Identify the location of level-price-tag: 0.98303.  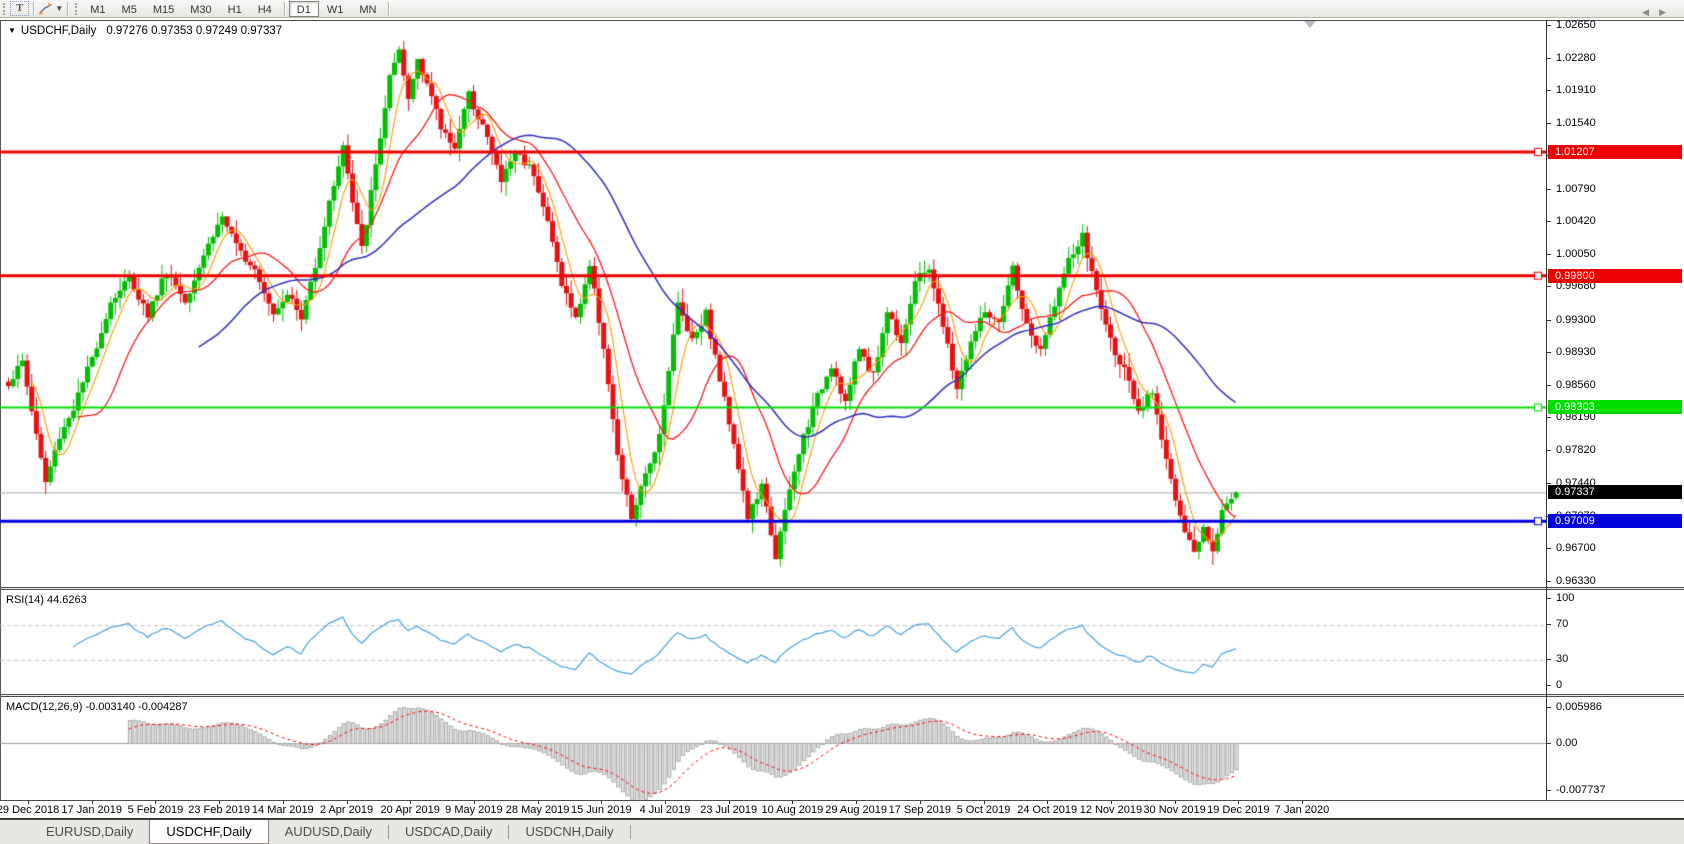
(1615, 407).